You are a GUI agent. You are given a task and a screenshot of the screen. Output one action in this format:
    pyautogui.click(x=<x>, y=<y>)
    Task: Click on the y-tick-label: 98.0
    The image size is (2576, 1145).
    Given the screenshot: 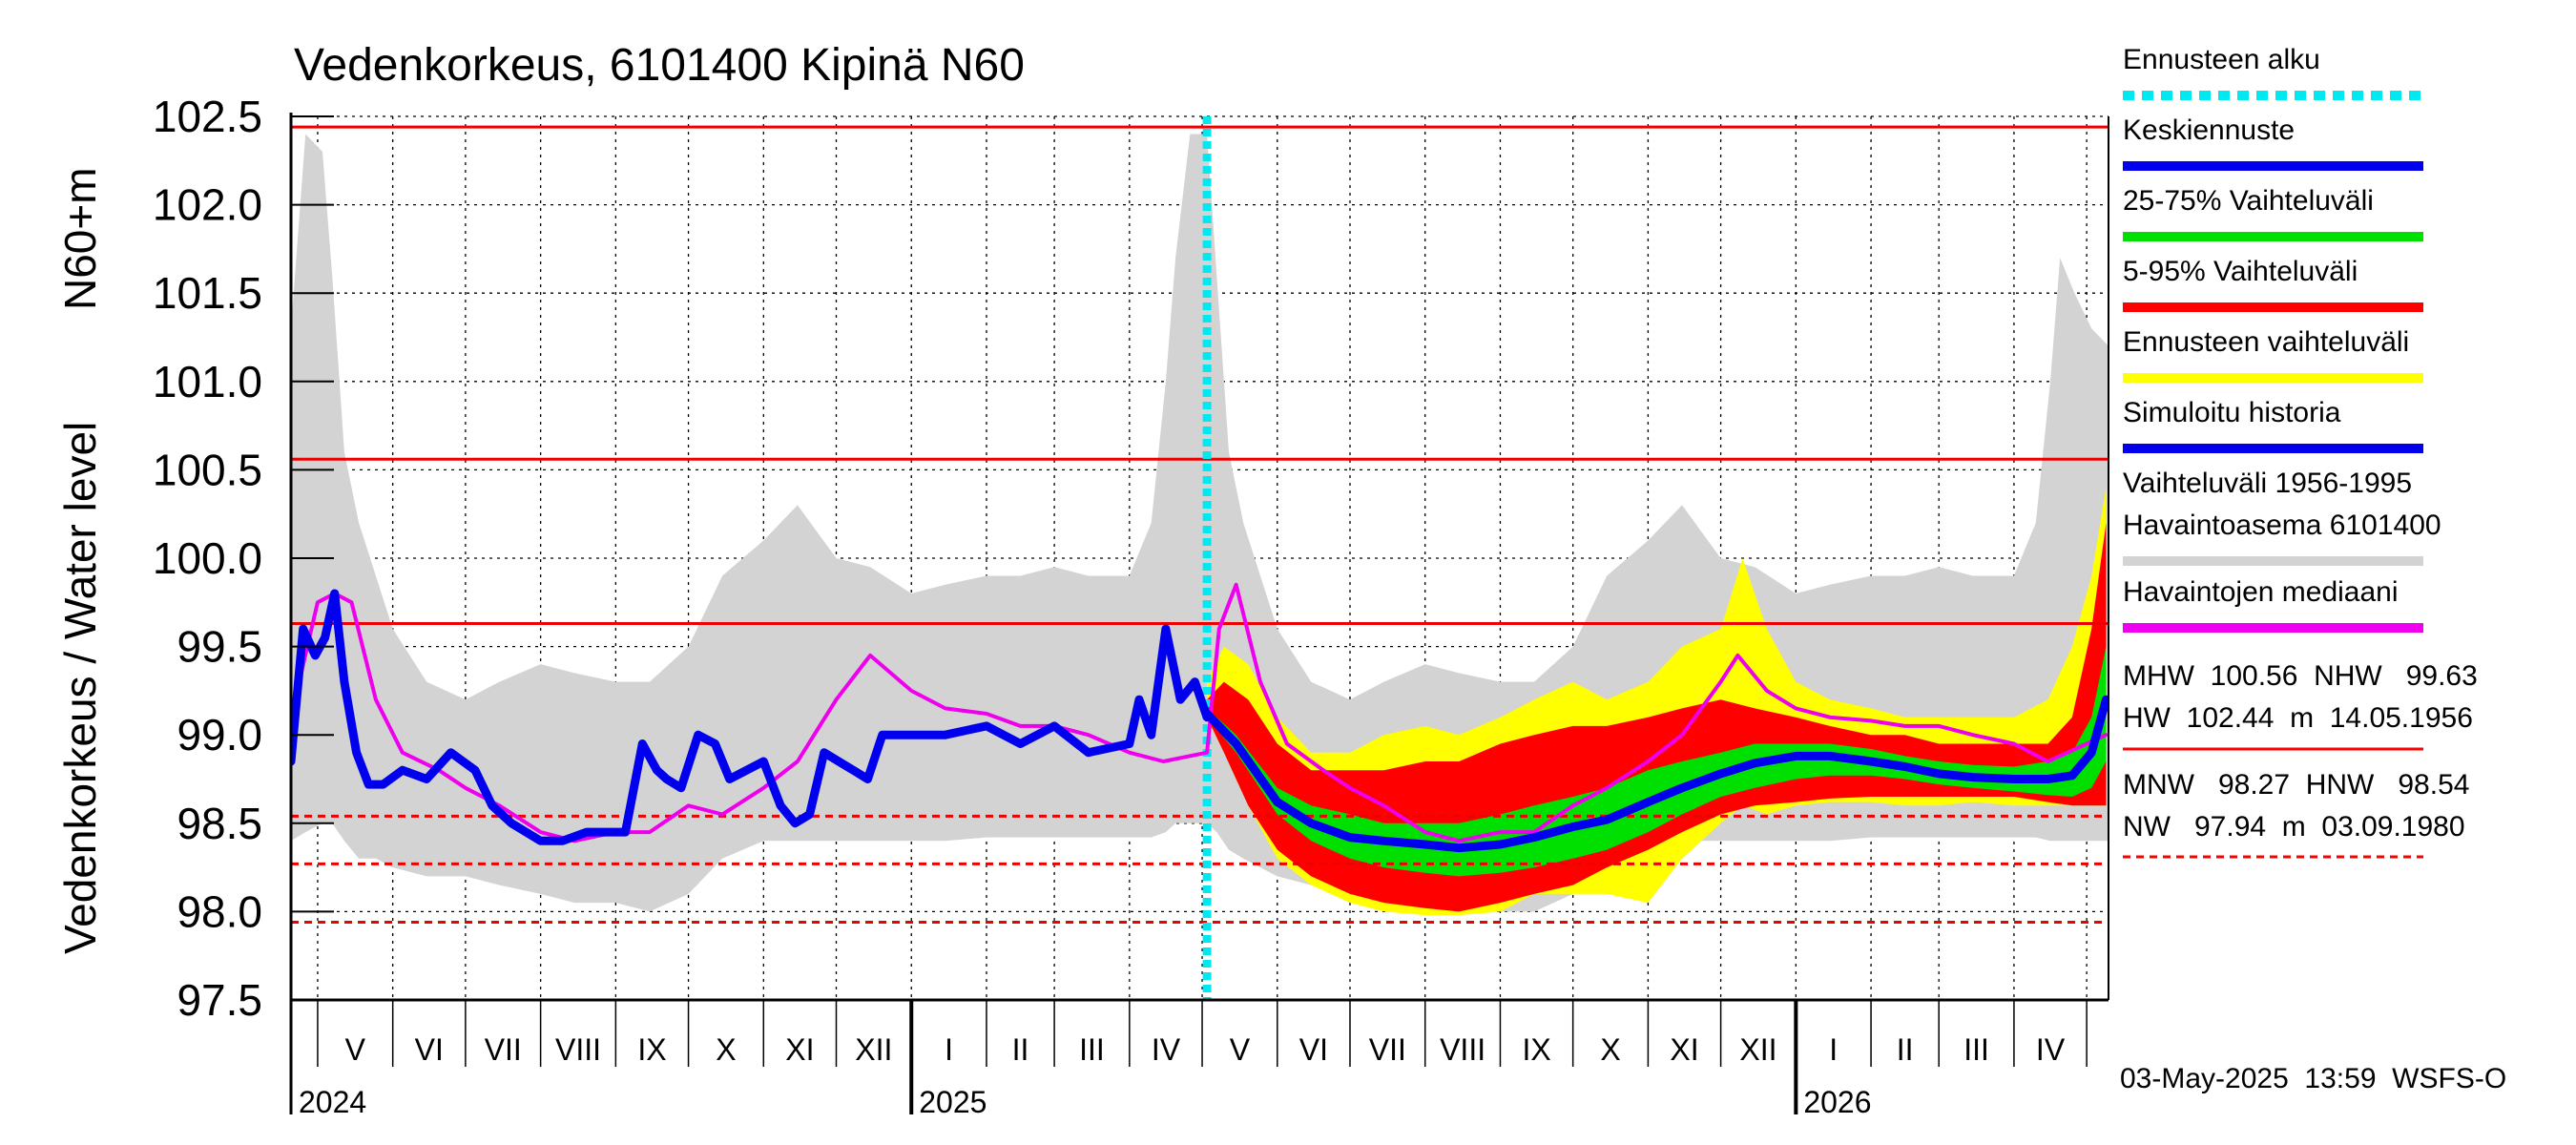 What is the action you would take?
    pyautogui.click(x=219, y=911)
    